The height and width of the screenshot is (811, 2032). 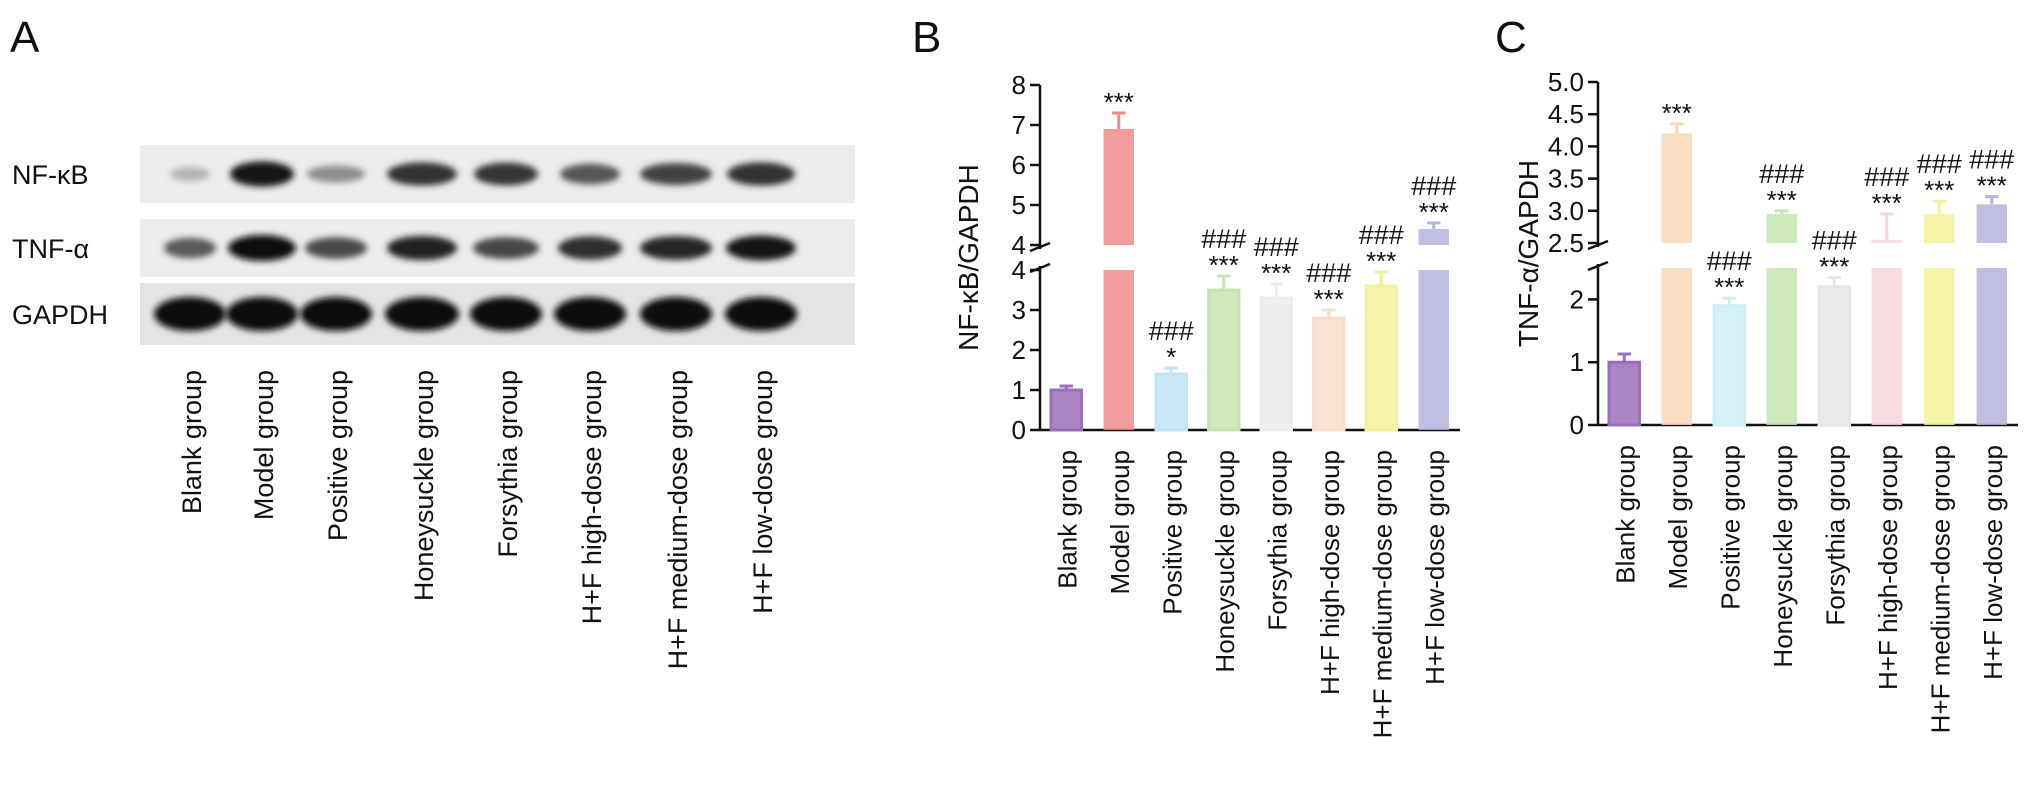 I want to click on western-blot: NF-κB TNF-α GAPDH, so click(x=433, y=245).